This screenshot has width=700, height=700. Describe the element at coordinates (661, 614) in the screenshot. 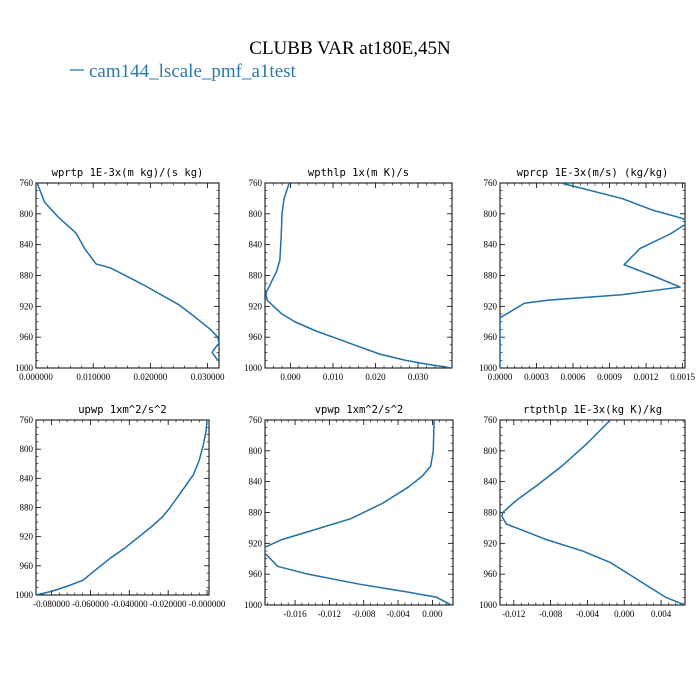

I see `x-tick-label: 0.004` at that location.